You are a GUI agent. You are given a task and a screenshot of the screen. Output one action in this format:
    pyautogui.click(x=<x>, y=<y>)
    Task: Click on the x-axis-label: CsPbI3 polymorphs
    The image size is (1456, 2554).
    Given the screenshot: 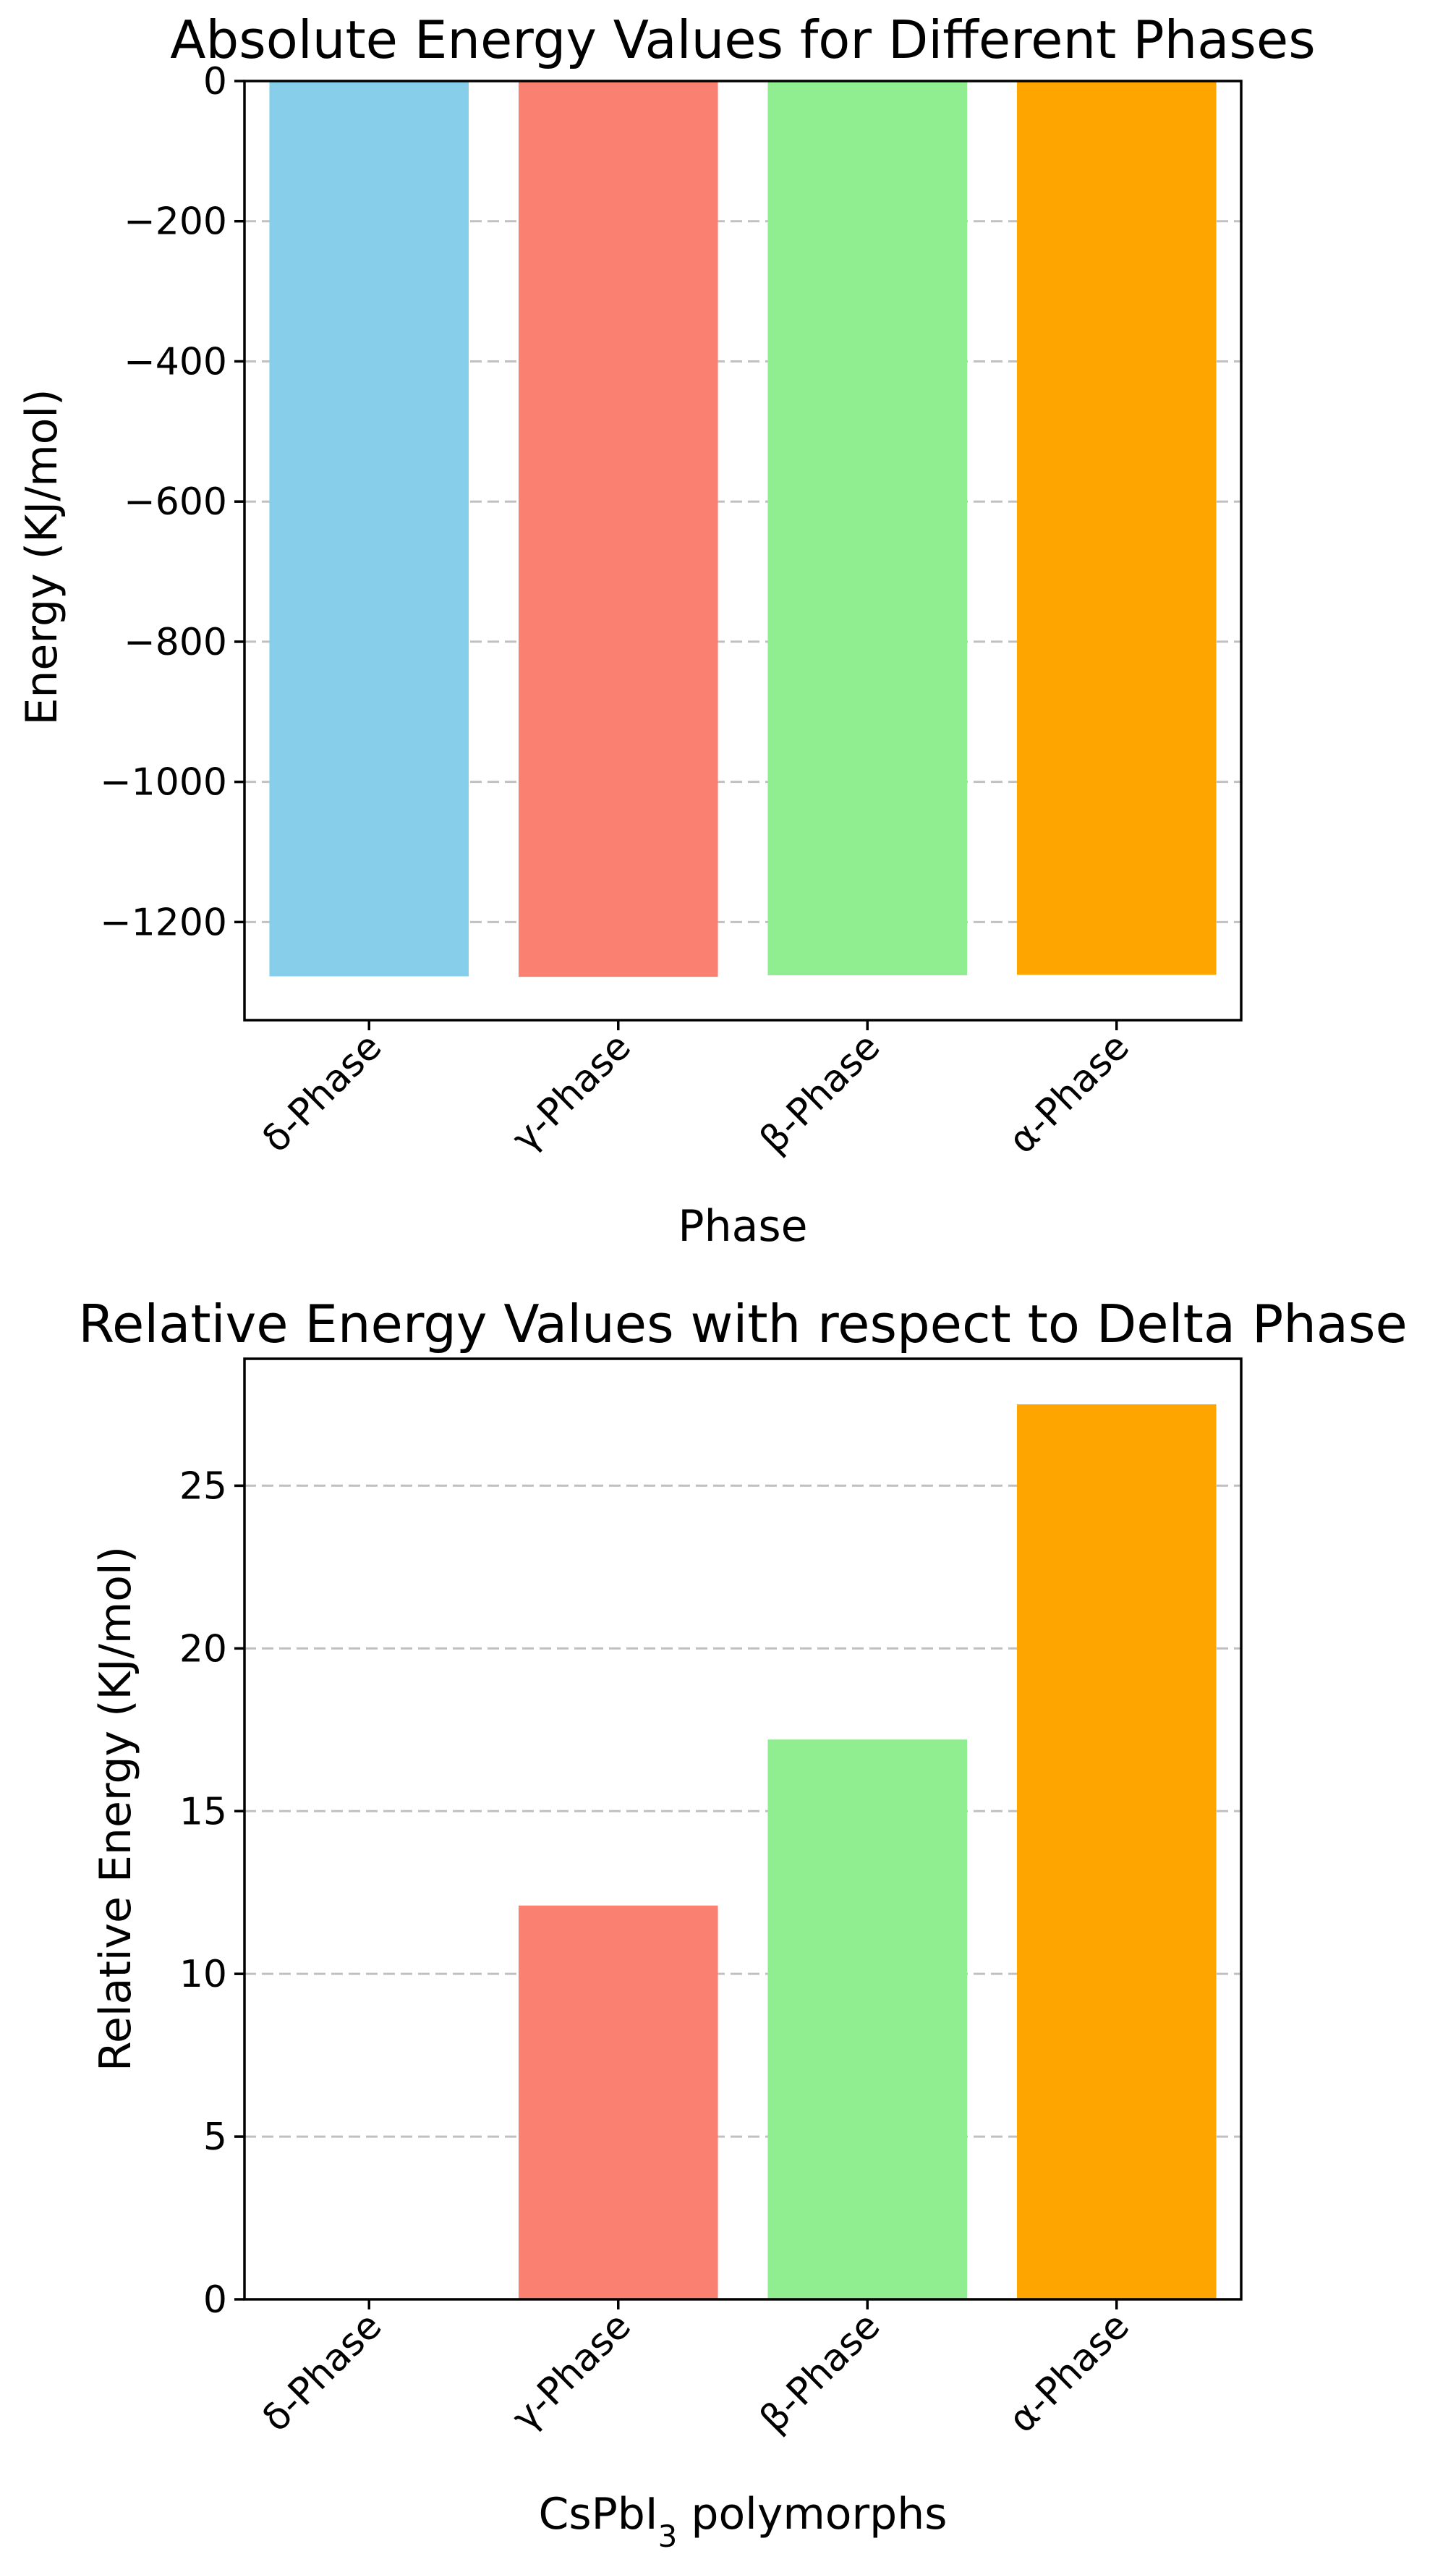 What is the action you would take?
    pyautogui.click(x=742, y=2521)
    